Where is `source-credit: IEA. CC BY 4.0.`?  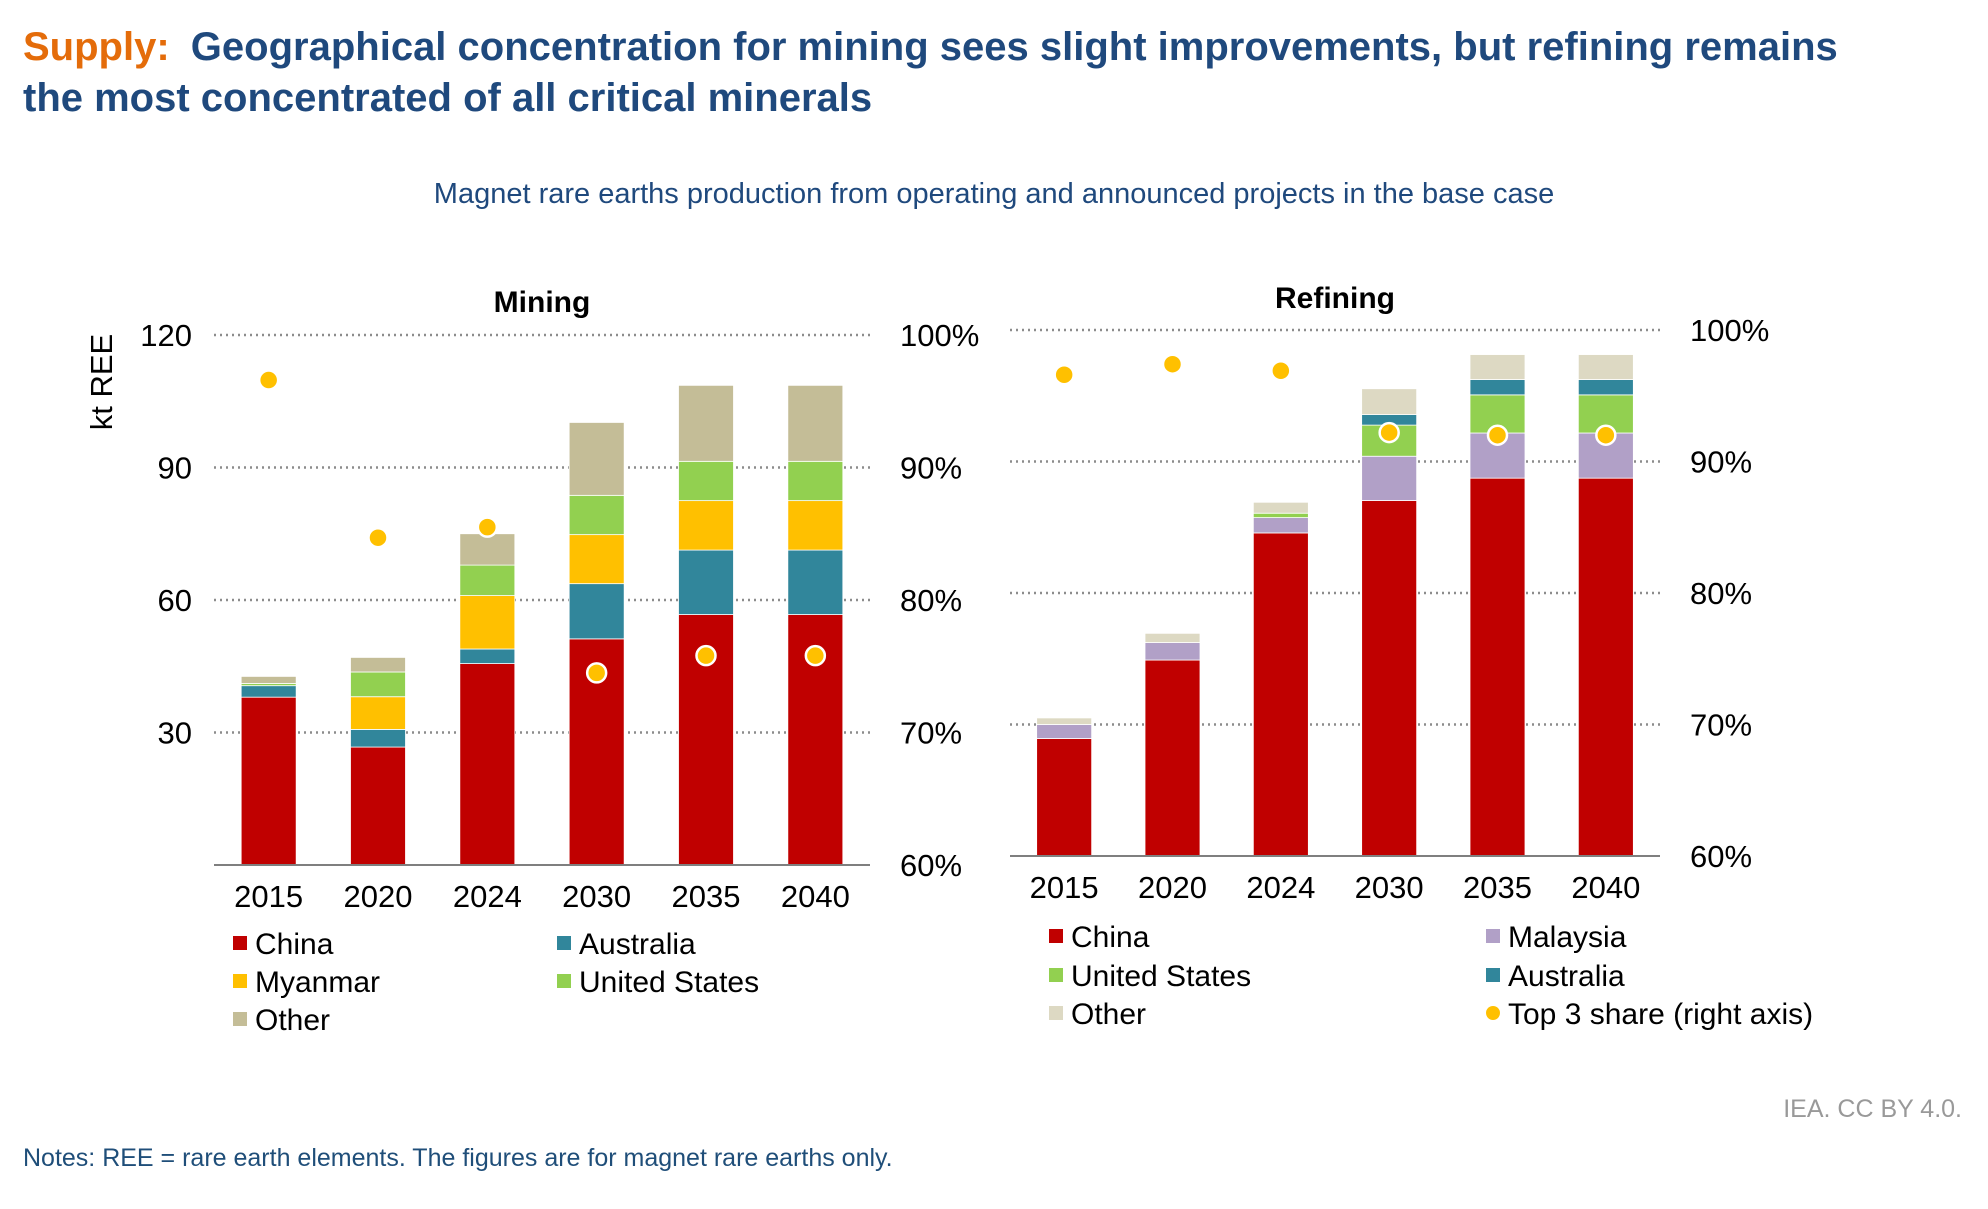
source-credit: IEA. CC BY 4.0. is located at coordinates (1872, 1109).